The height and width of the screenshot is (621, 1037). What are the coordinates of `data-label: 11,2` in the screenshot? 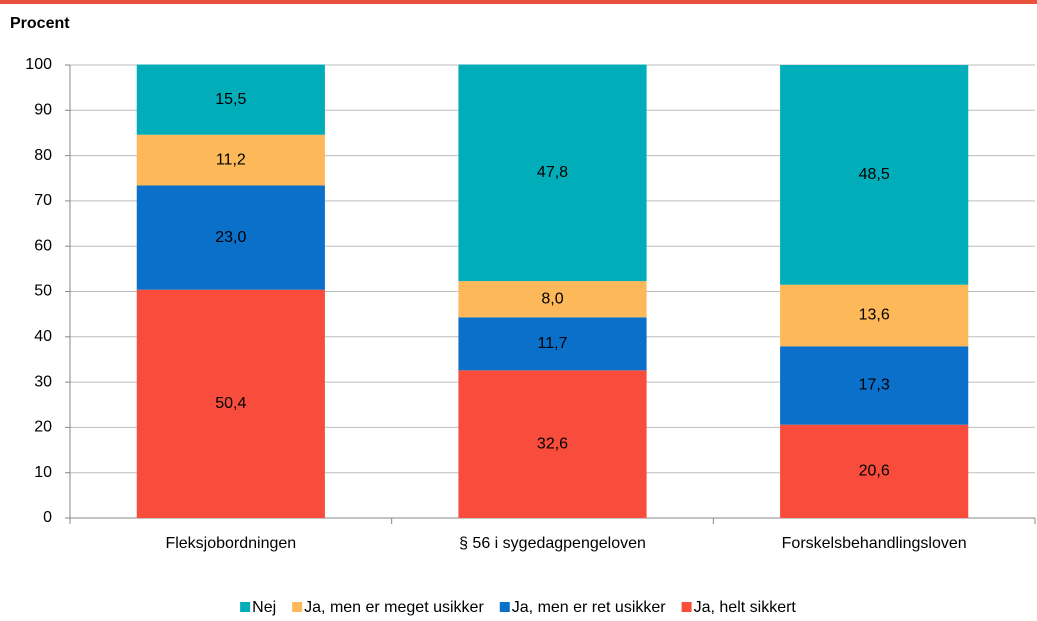 It's located at (231, 159).